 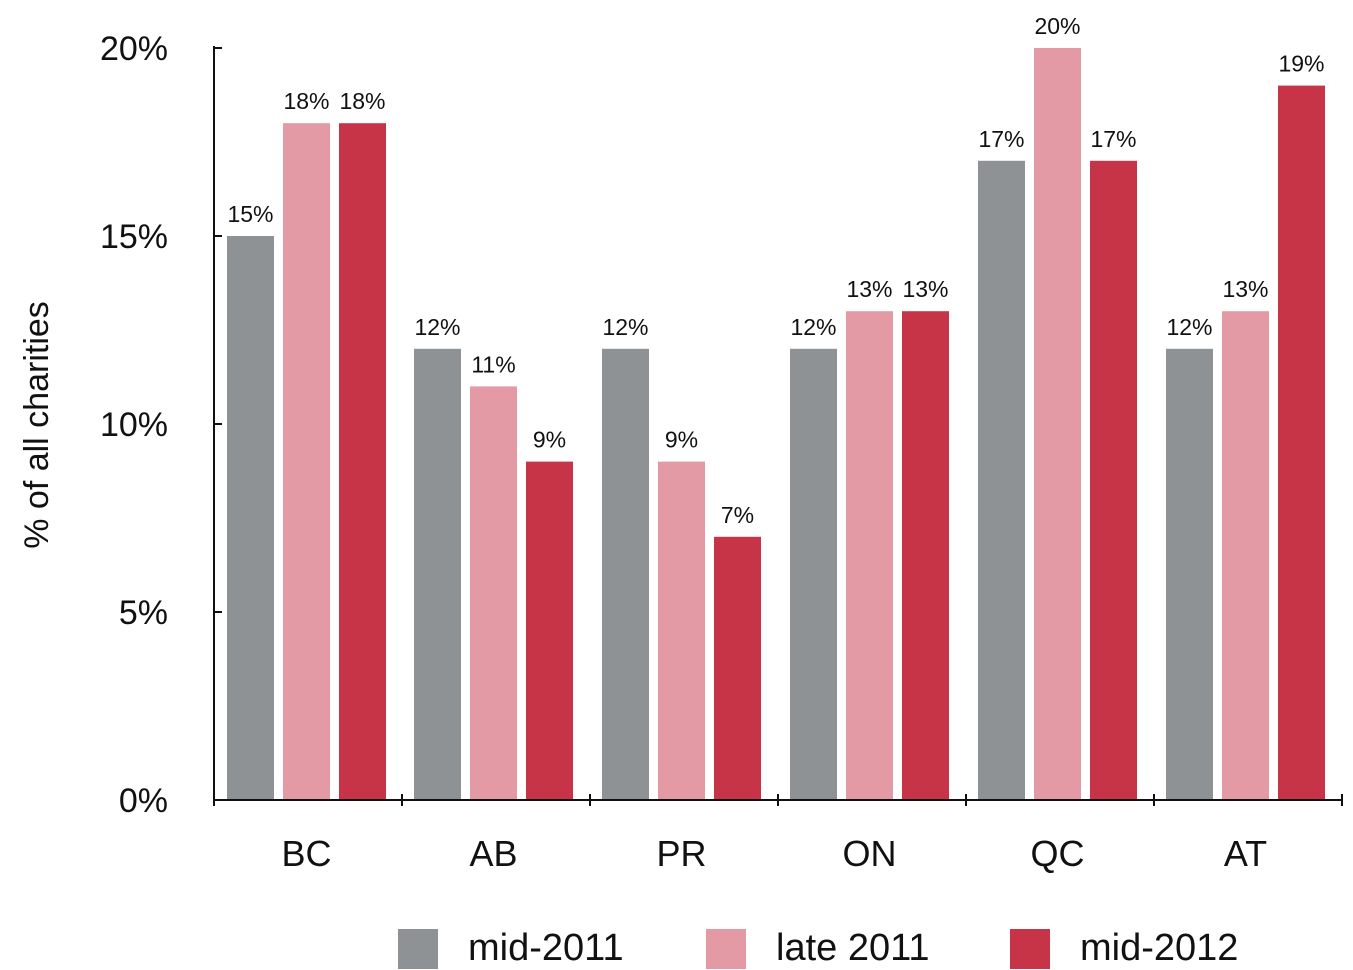 I want to click on bar-bc-mid-2011, so click(x=250, y=518).